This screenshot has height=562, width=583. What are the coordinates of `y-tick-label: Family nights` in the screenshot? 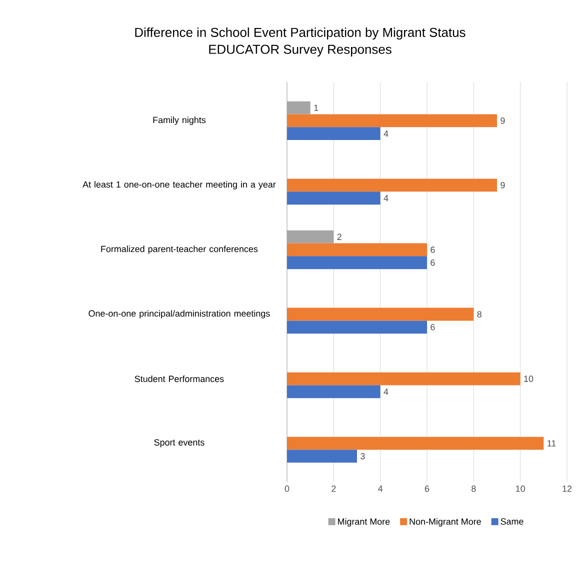 It's located at (179, 120).